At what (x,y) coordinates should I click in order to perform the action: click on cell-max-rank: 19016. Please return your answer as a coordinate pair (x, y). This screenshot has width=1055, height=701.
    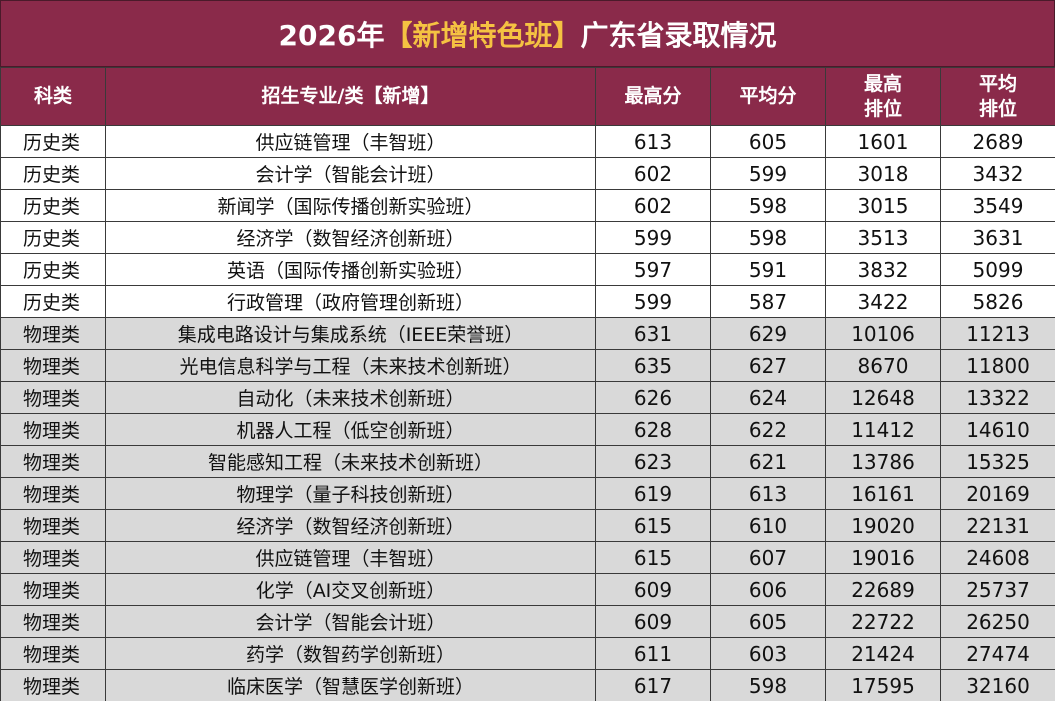
    Looking at the image, I should click on (883, 557).